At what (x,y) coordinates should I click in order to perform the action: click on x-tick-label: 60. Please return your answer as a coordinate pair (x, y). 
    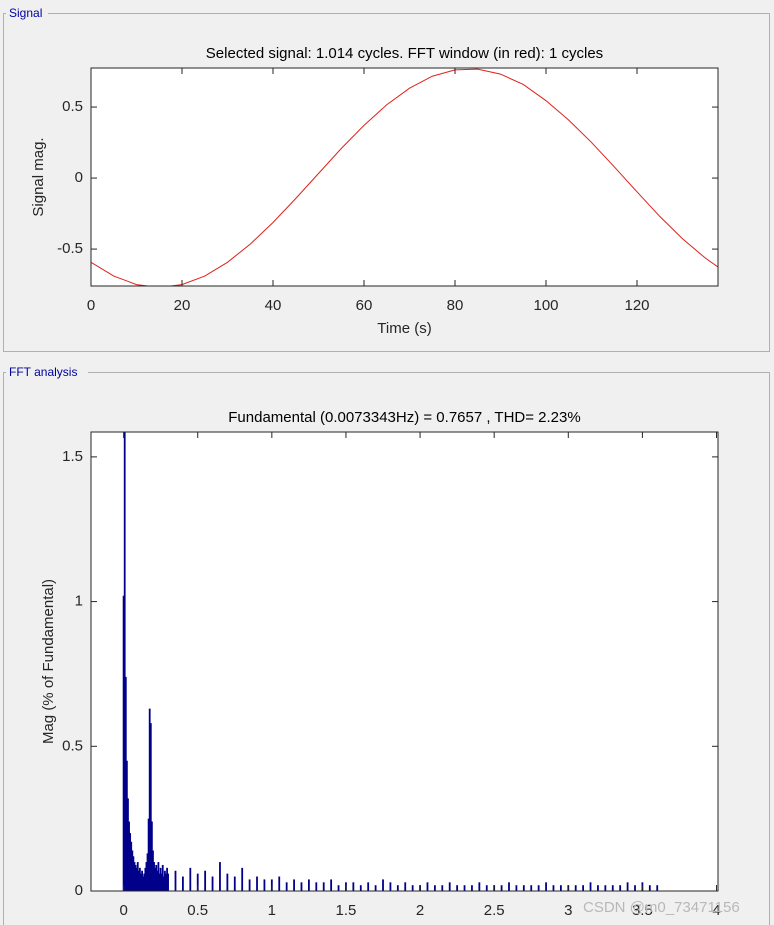
    Looking at the image, I should click on (364, 305).